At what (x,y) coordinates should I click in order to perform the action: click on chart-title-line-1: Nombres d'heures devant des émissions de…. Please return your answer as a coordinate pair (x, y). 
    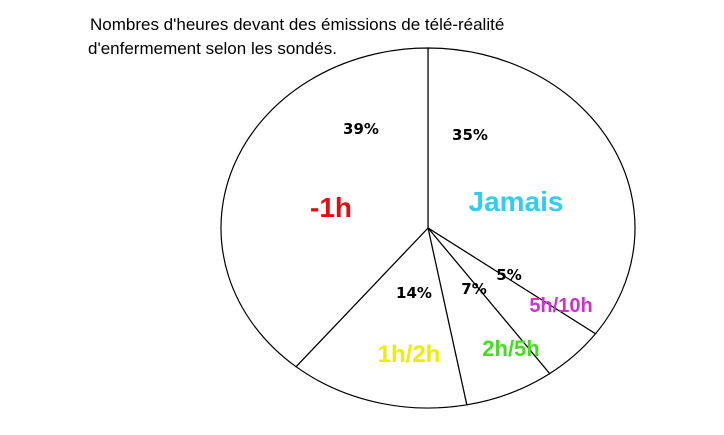
    Looking at the image, I should click on (297, 24).